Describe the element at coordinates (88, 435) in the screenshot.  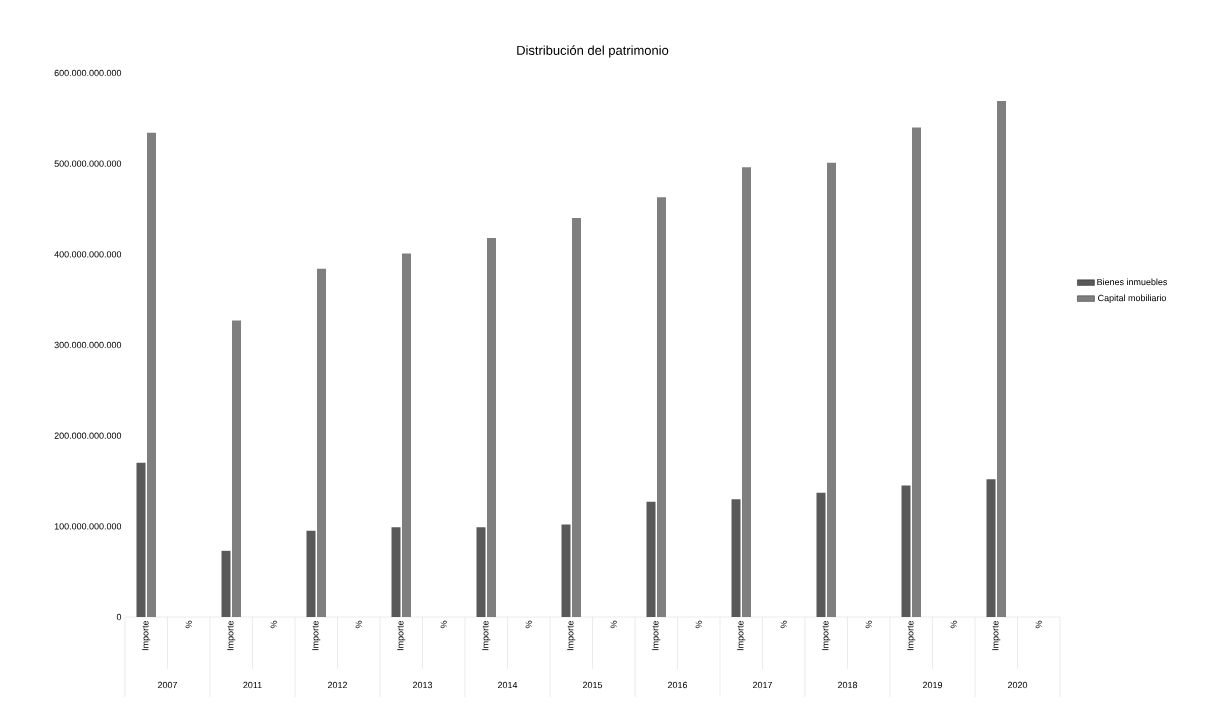
I see `y-tick-label: 200.000.000.000` at that location.